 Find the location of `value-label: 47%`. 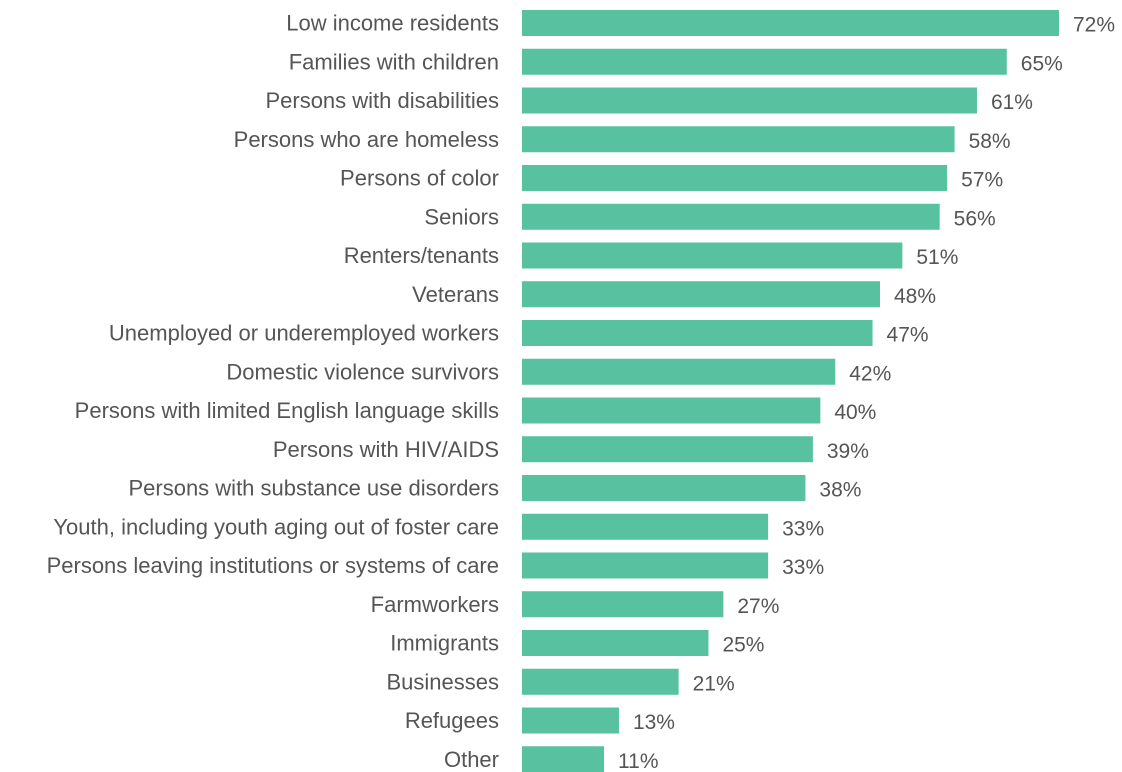

value-label: 47% is located at coordinates (908, 335).